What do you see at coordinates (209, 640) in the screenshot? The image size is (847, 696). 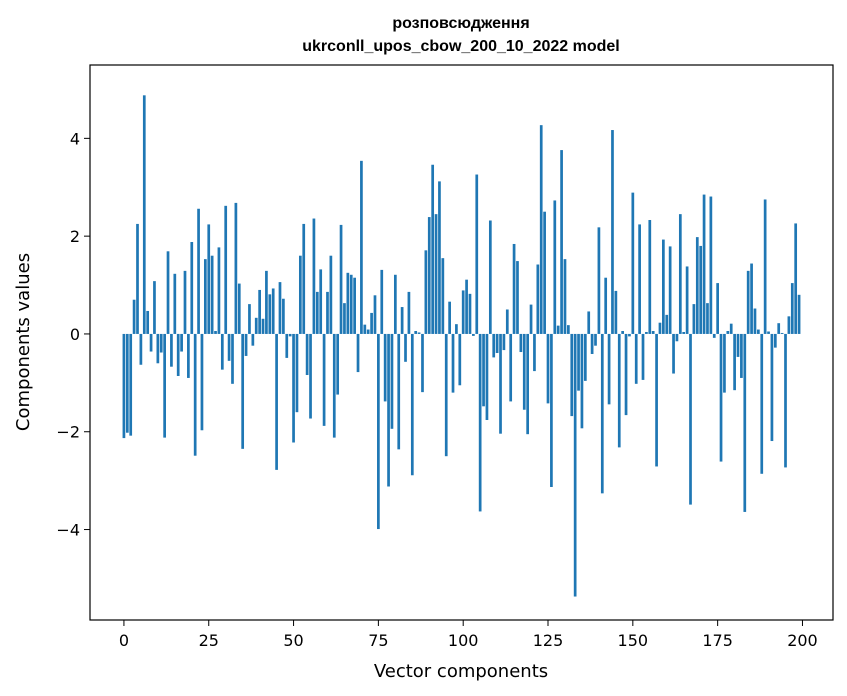 I see `x-tick-label: 25` at bounding box center [209, 640].